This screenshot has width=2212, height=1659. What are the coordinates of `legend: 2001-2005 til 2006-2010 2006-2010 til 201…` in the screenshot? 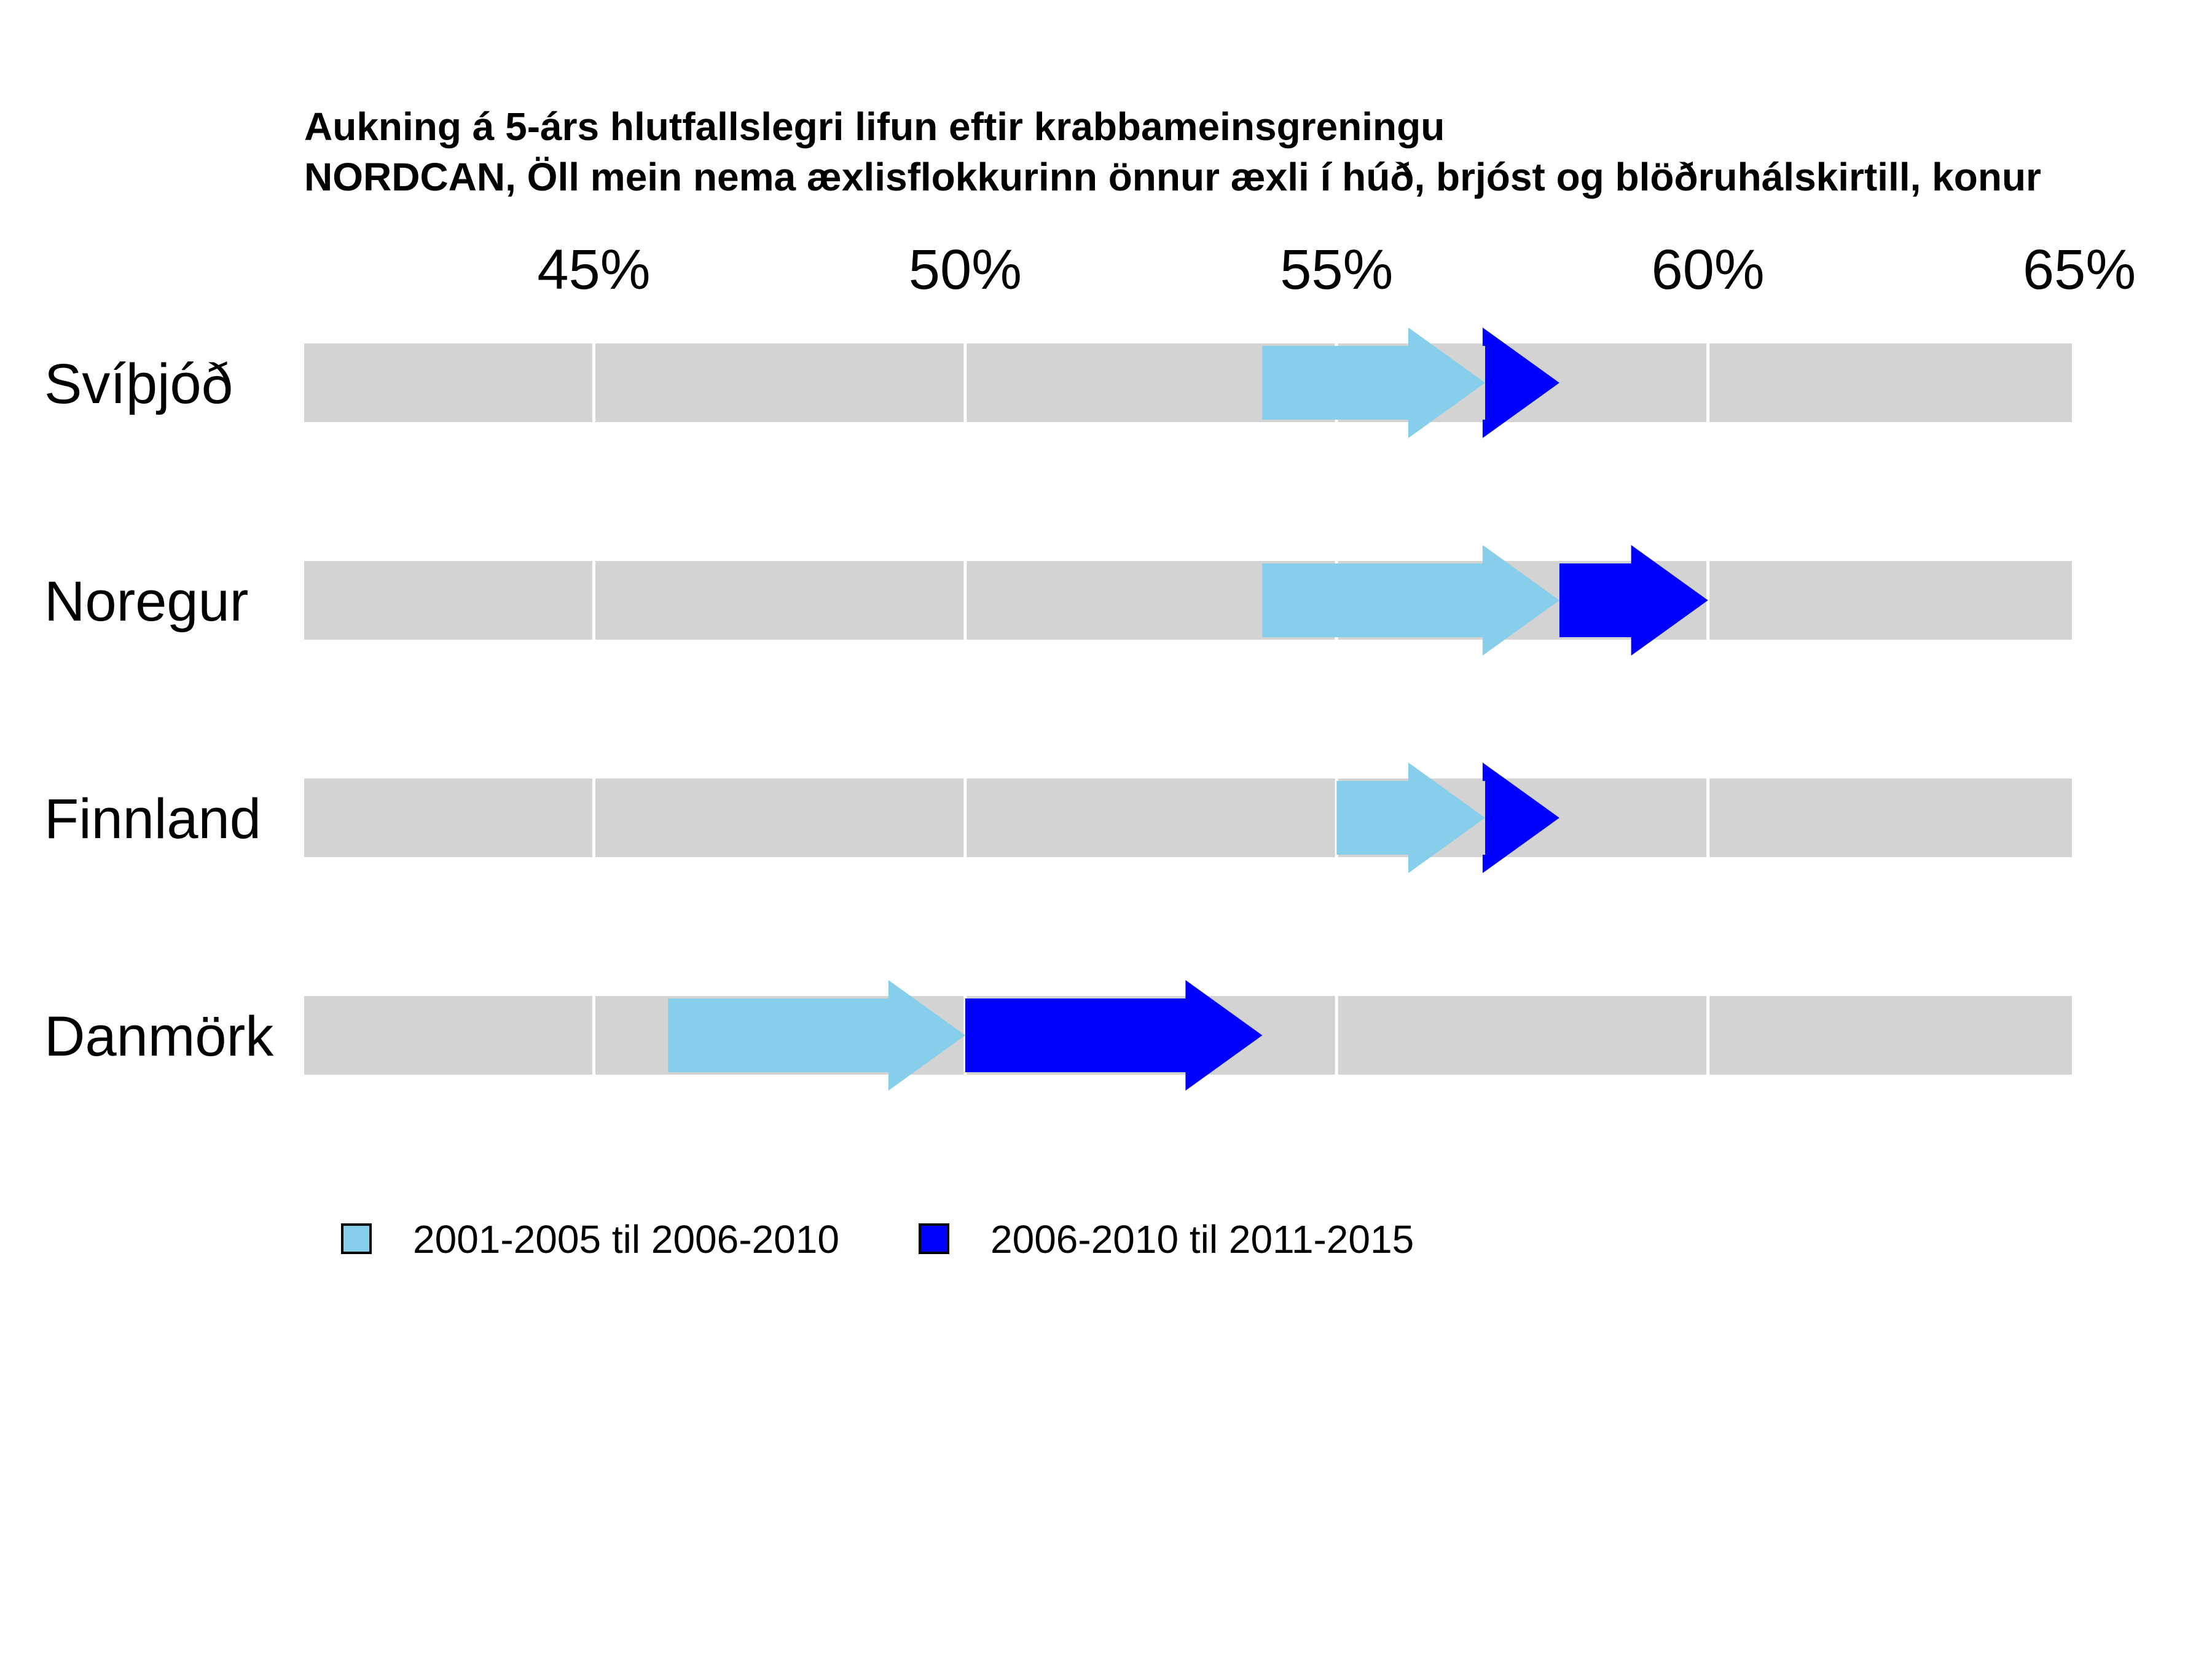 It's located at (877, 1239).